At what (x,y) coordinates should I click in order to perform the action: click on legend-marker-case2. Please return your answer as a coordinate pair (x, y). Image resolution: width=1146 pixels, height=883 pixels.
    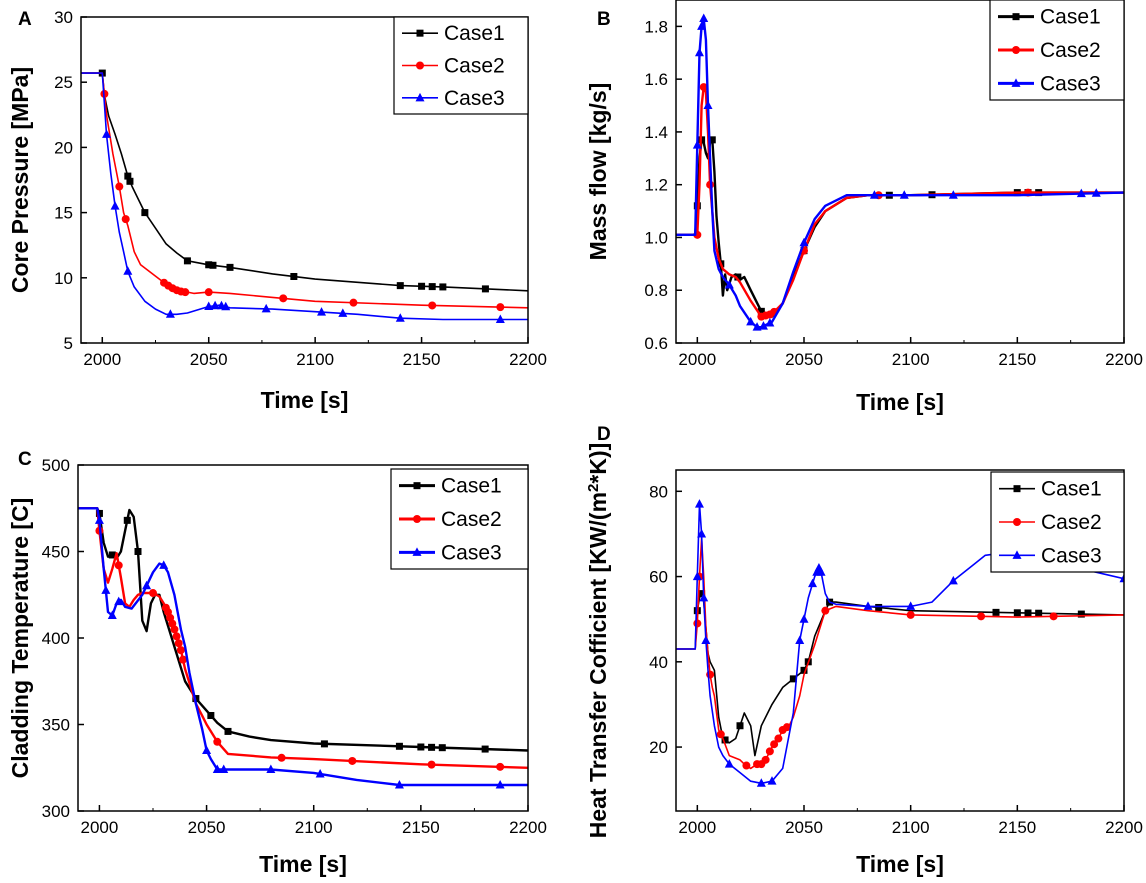
    Looking at the image, I should click on (1017, 522).